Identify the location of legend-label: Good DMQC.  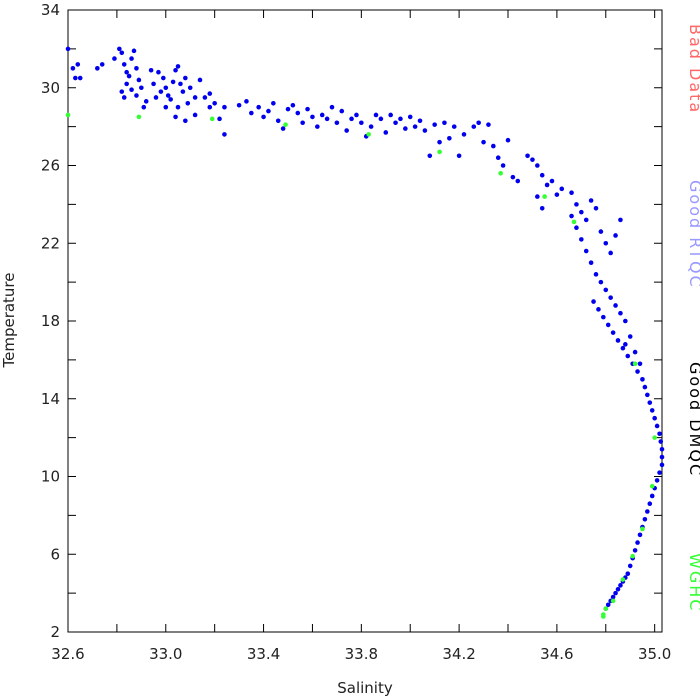
(693, 419).